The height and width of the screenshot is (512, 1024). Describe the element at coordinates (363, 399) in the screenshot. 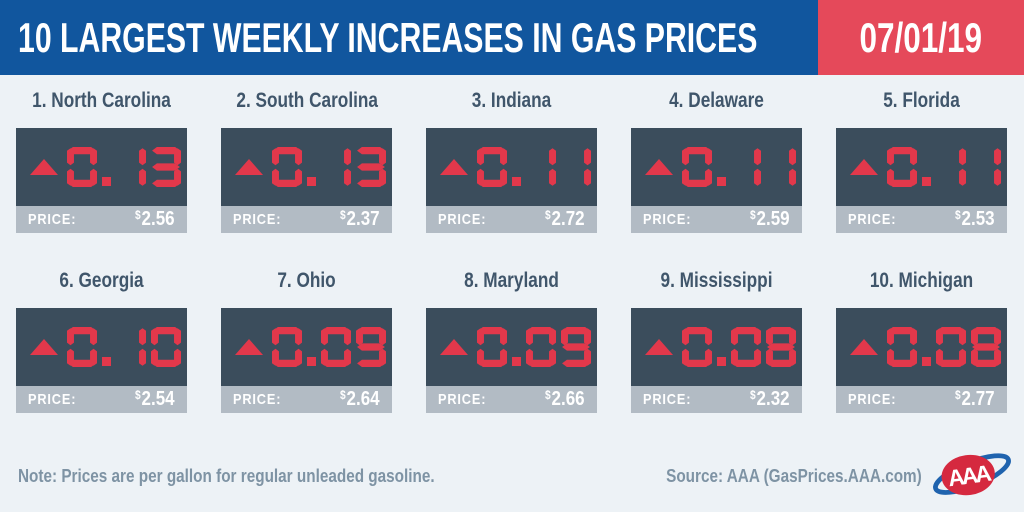

I see `price-amount: 2.64` at that location.